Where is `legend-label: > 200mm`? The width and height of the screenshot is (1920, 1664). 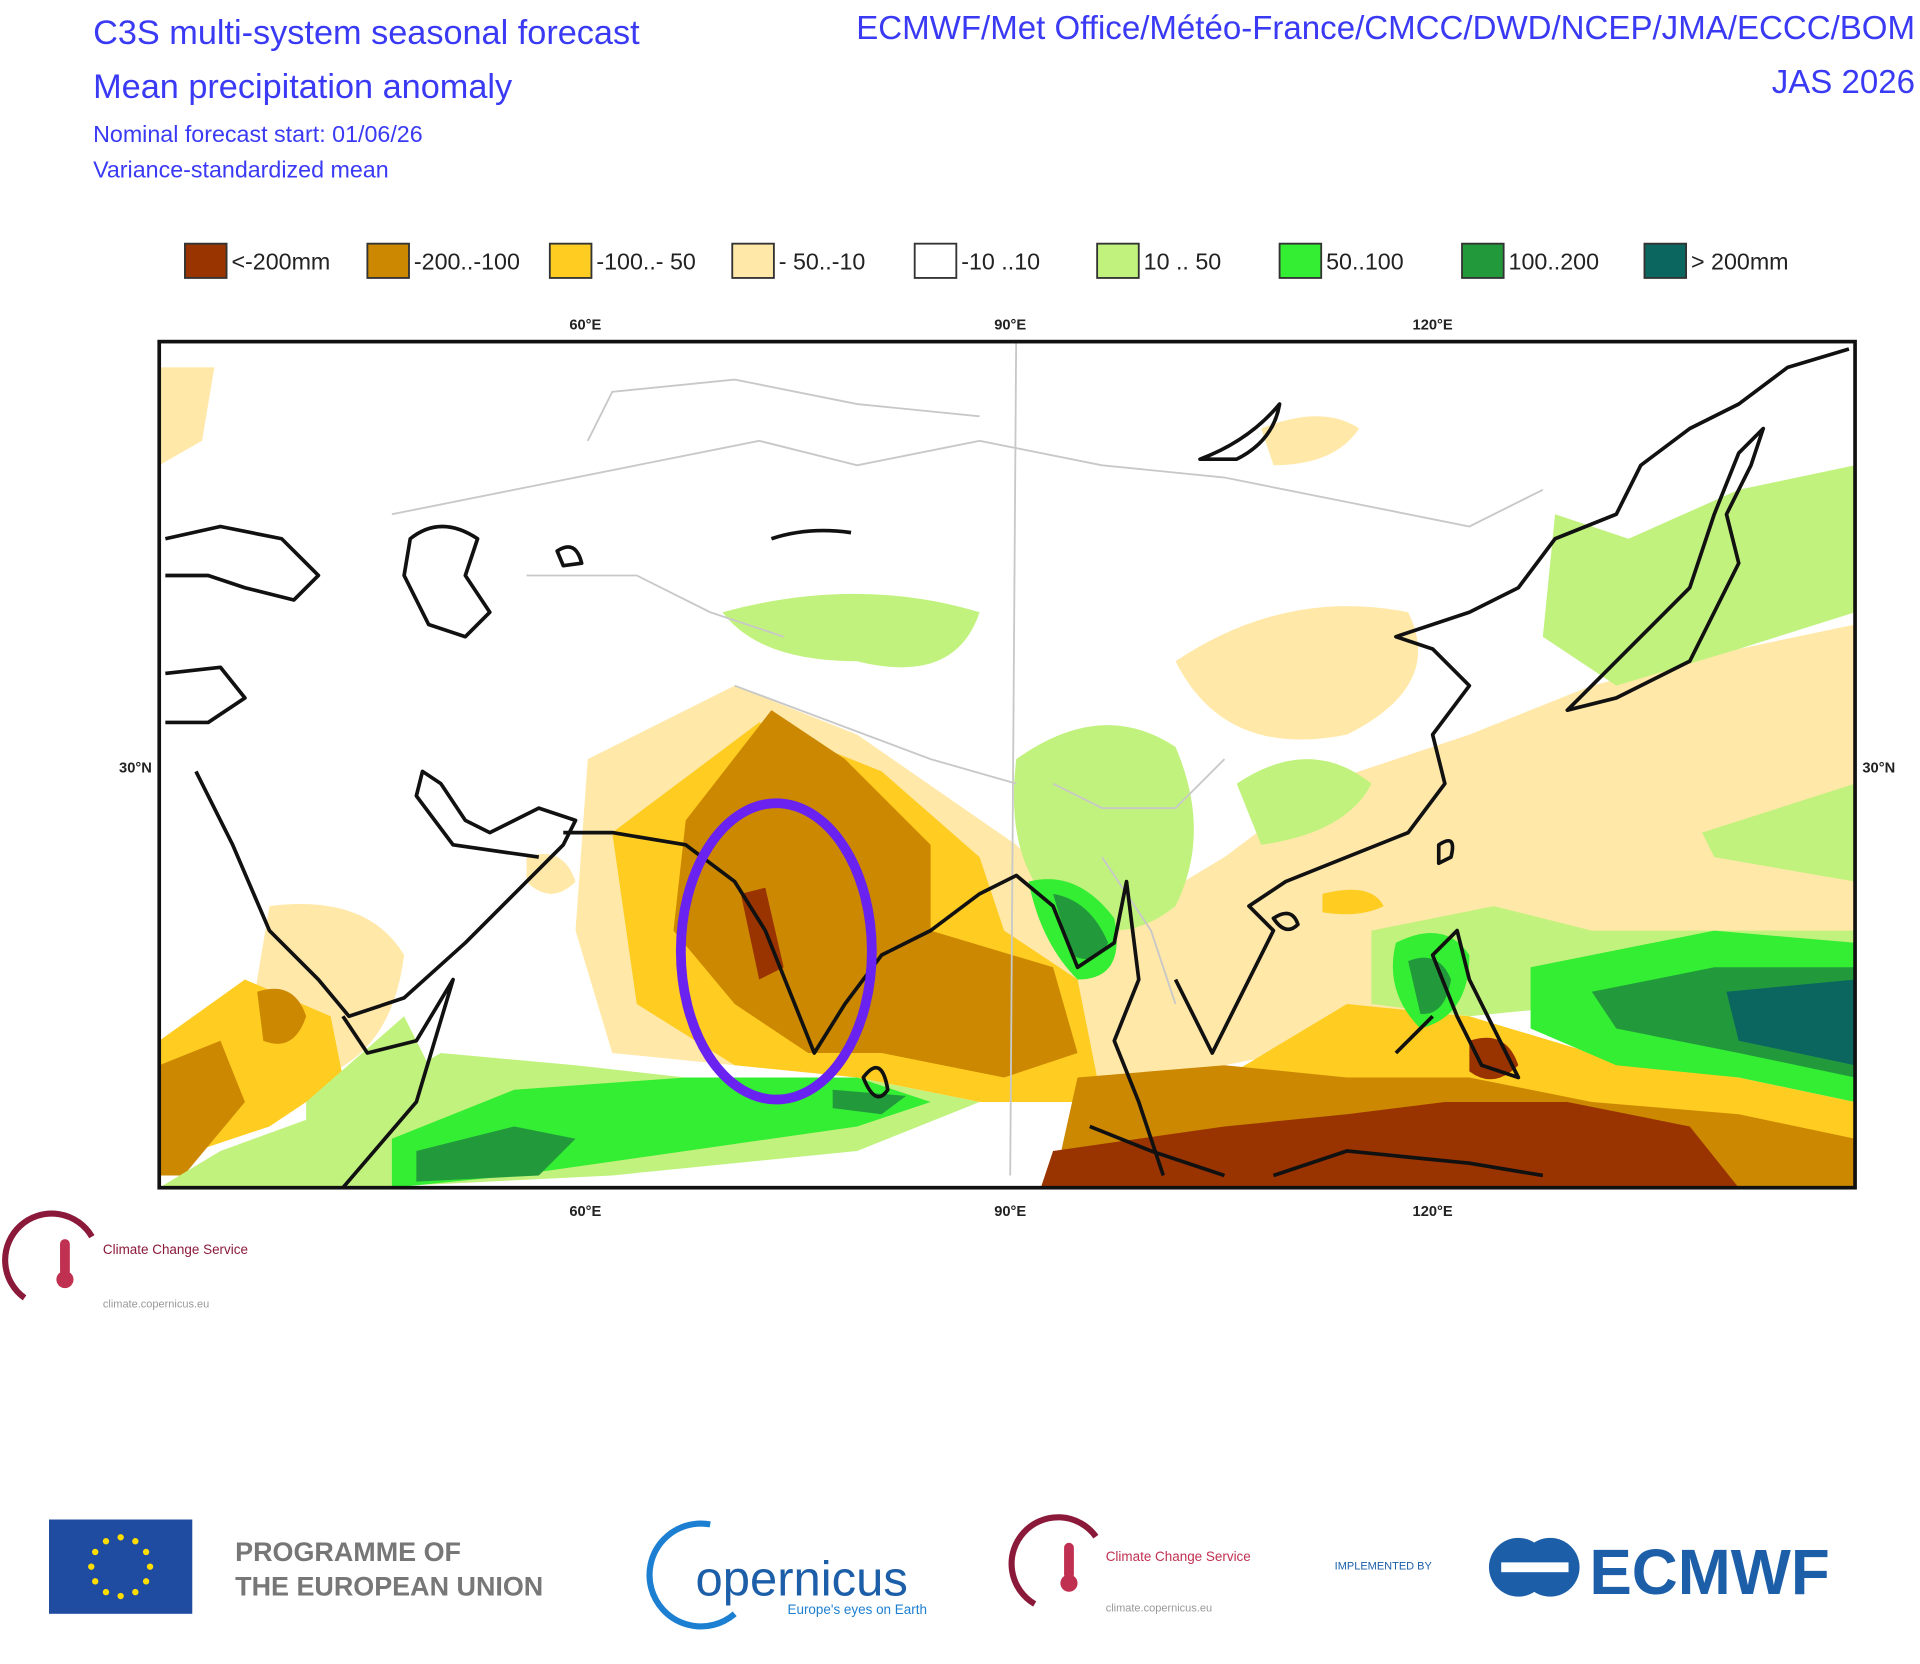
legend-label: > 200mm is located at coordinates (1740, 261).